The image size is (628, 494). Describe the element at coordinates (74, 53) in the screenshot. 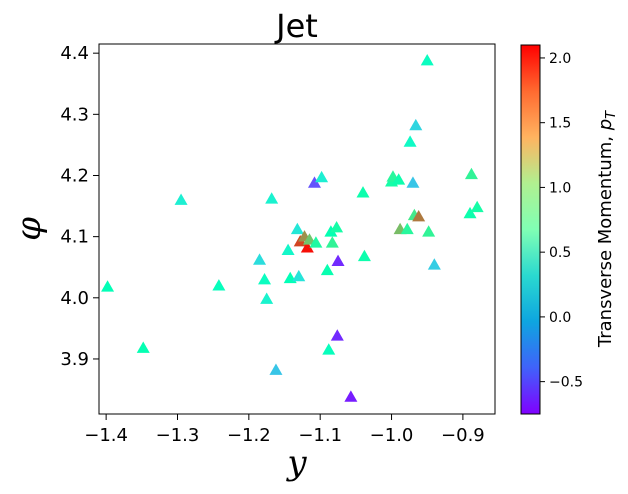

I see `y-tick-label: 4.4` at that location.